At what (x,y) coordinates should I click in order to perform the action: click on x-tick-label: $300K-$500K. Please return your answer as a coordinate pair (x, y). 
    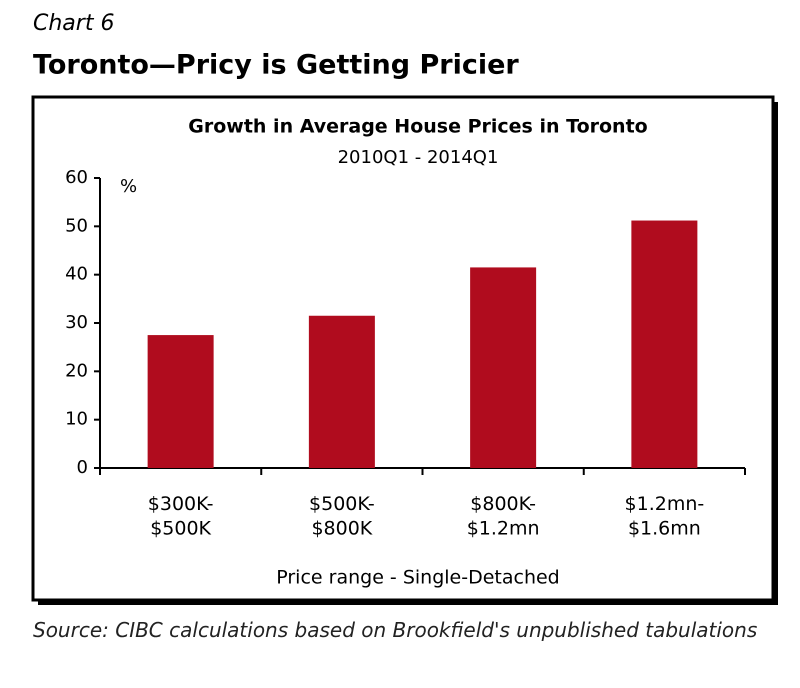
    Looking at the image, I should click on (181, 516).